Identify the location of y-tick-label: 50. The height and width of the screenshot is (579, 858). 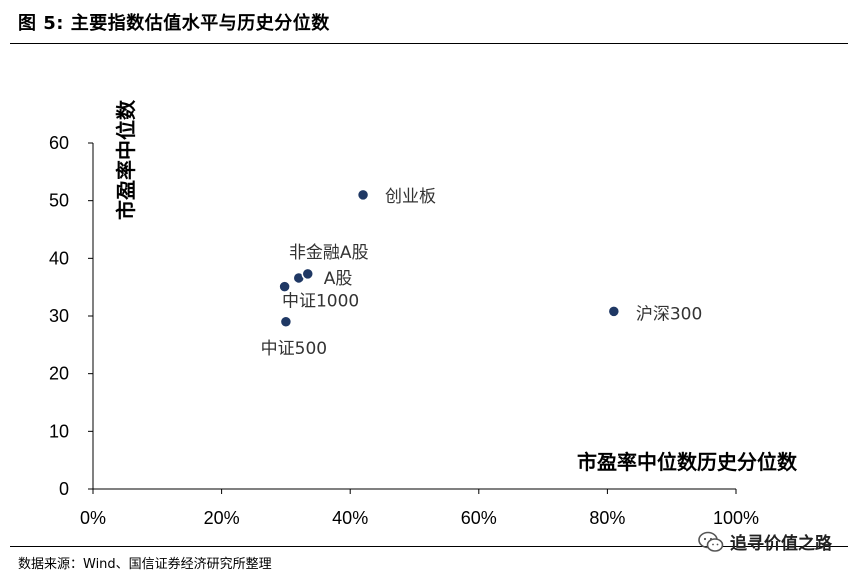
(59, 201).